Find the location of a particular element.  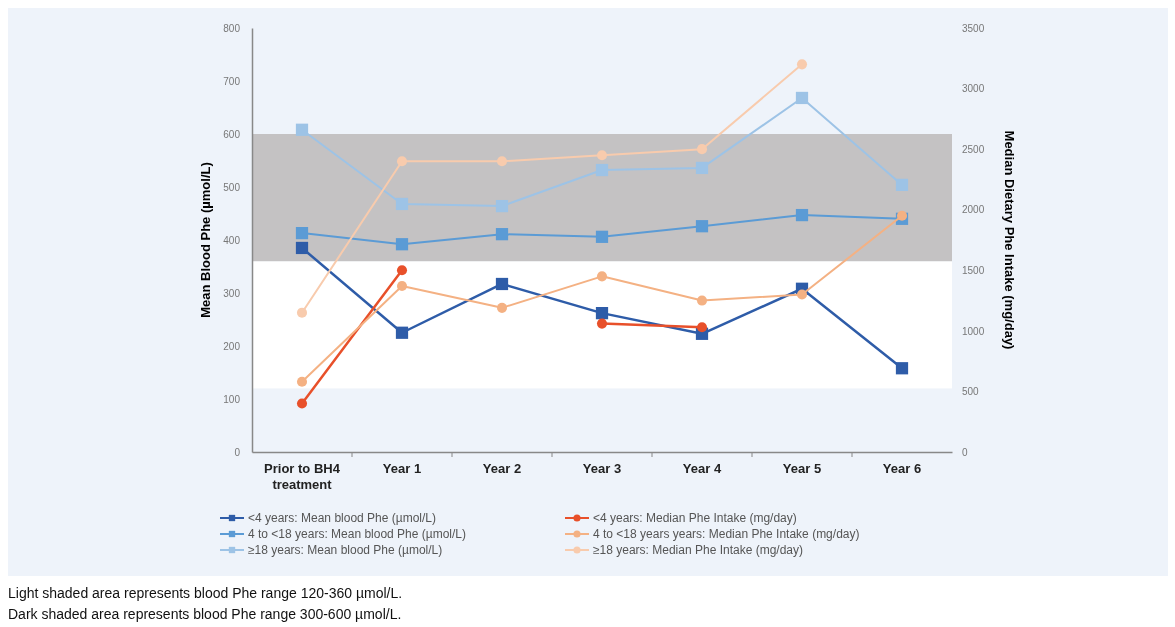

y-tick-label: 700 is located at coordinates (232, 81).